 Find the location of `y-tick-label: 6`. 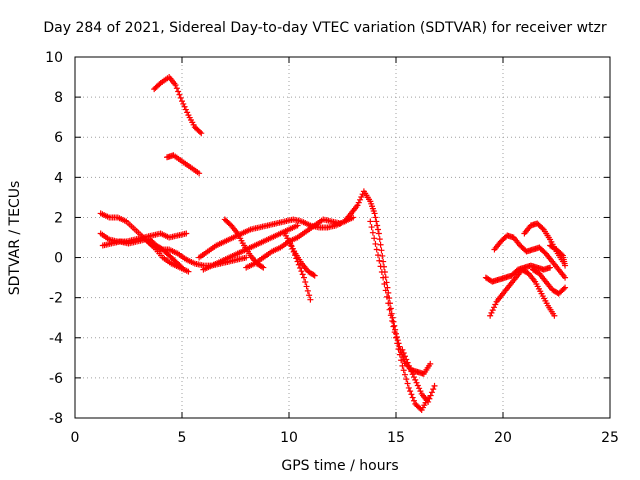

y-tick-label: 6 is located at coordinates (58, 138).